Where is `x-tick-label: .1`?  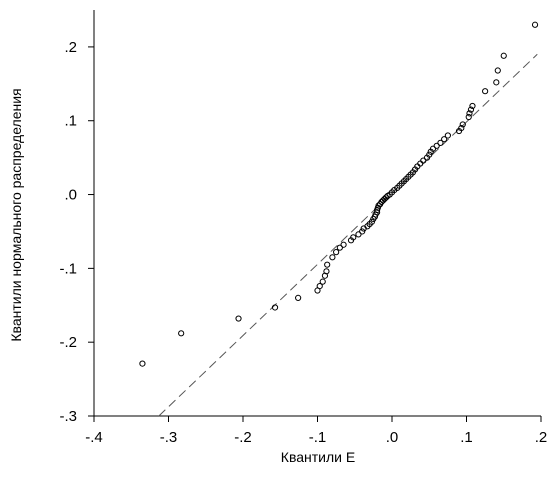
x-tick-label: .1 is located at coordinates (466, 437).